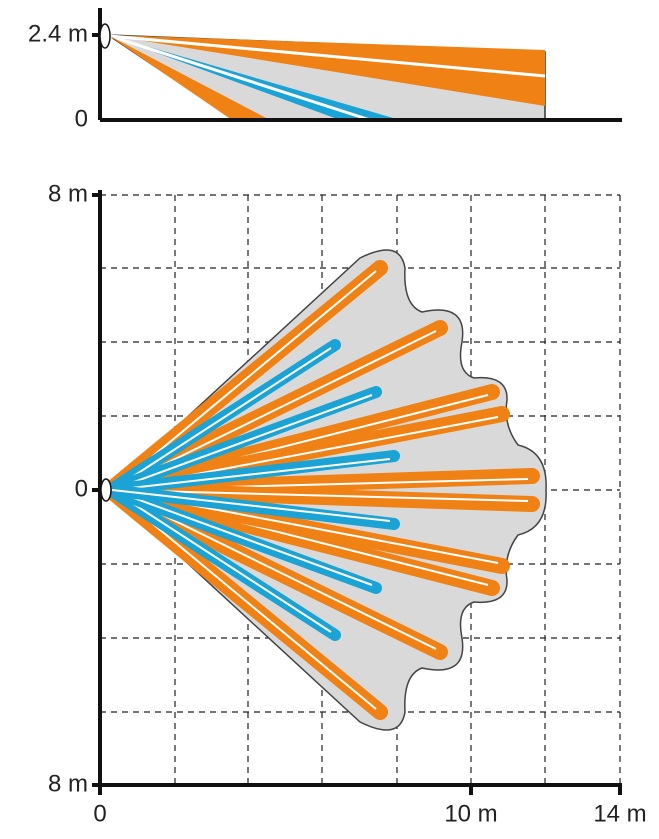 Image resolution: width=659 pixels, height=839 pixels. What do you see at coordinates (619, 813) in the screenshot?
I see `x-label: 14 m` at bounding box center [619, 813].